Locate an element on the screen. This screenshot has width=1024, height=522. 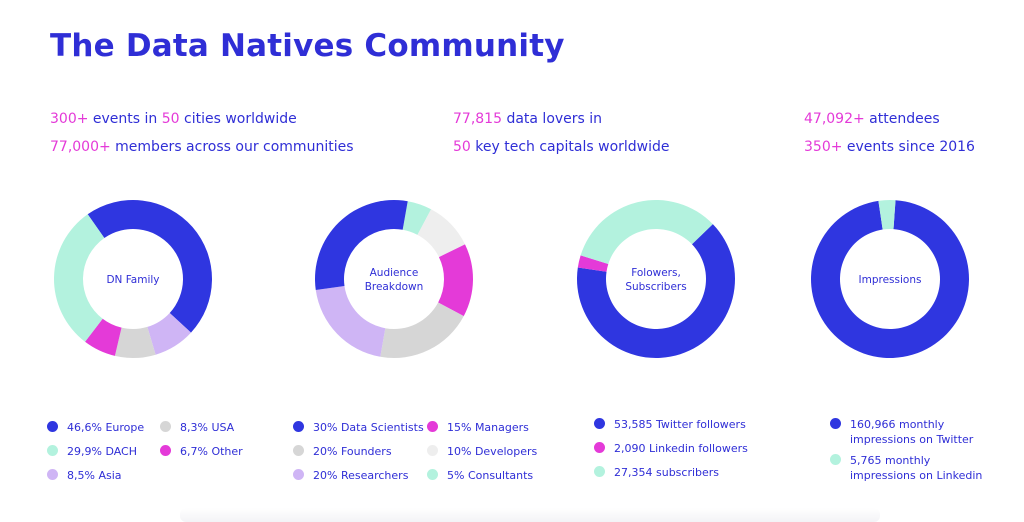
legend-label: 5% Consultants is located at coordinates (490, 475).